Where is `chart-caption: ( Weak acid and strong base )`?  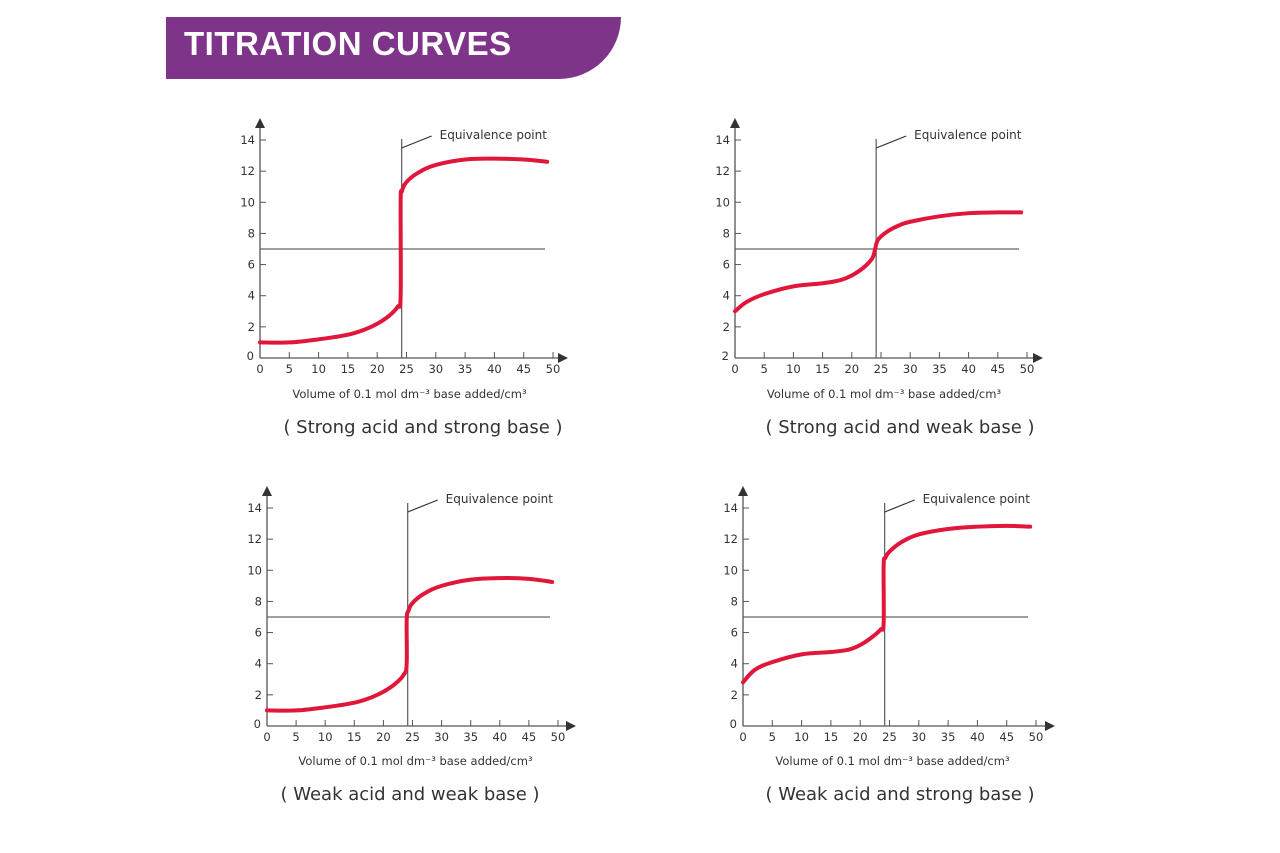
chart-caption: ( Weak acid and strong base ) is located at coordinates (899, 794).